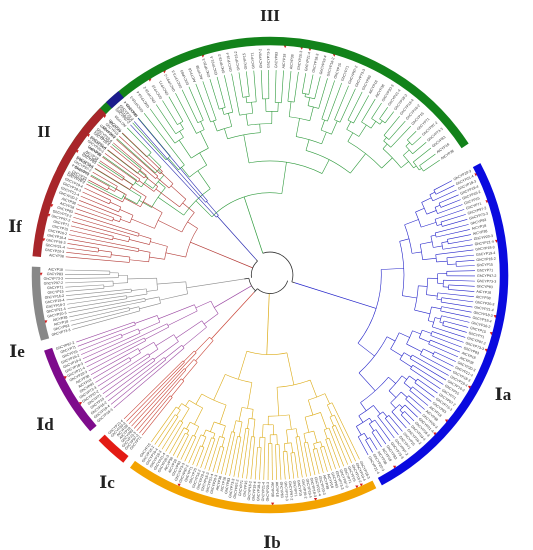  I want to click on group-arc-Ia, so click(443, 324).